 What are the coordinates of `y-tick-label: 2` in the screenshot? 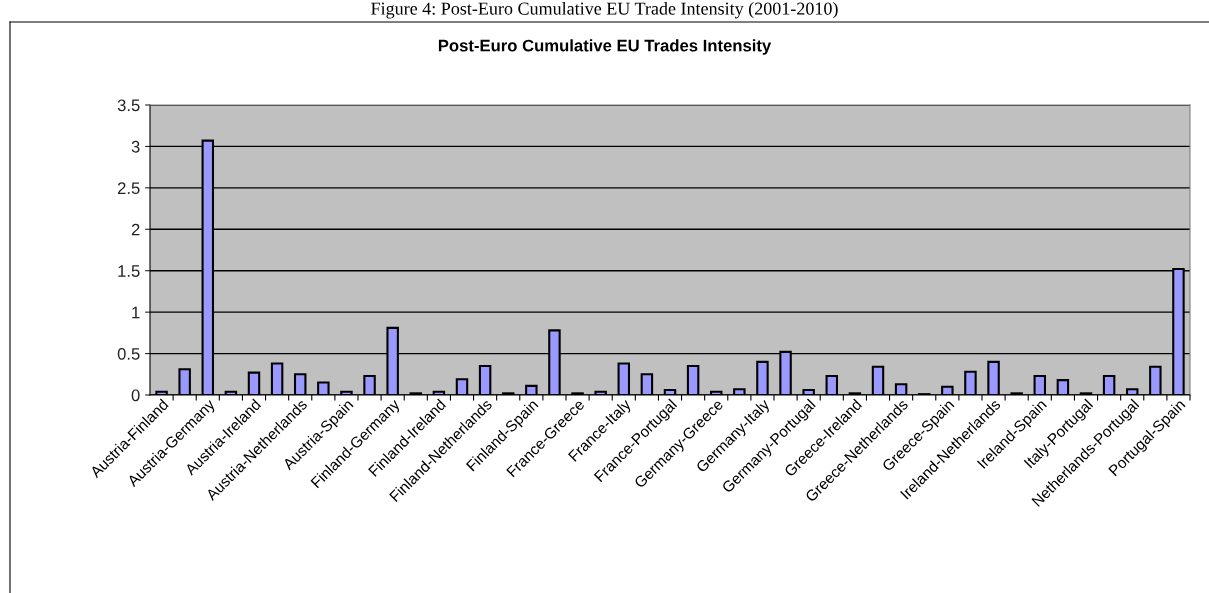 It's located at (135, 229).